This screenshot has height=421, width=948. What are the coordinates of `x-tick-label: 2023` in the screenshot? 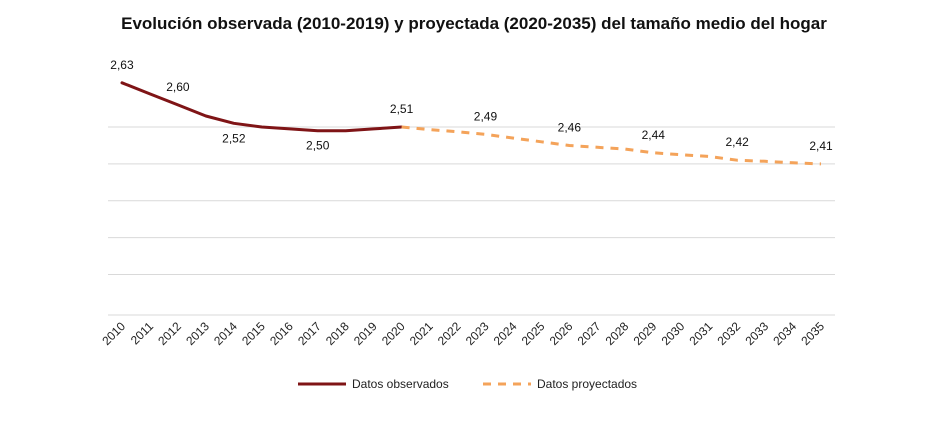 It's located at (477, 333).